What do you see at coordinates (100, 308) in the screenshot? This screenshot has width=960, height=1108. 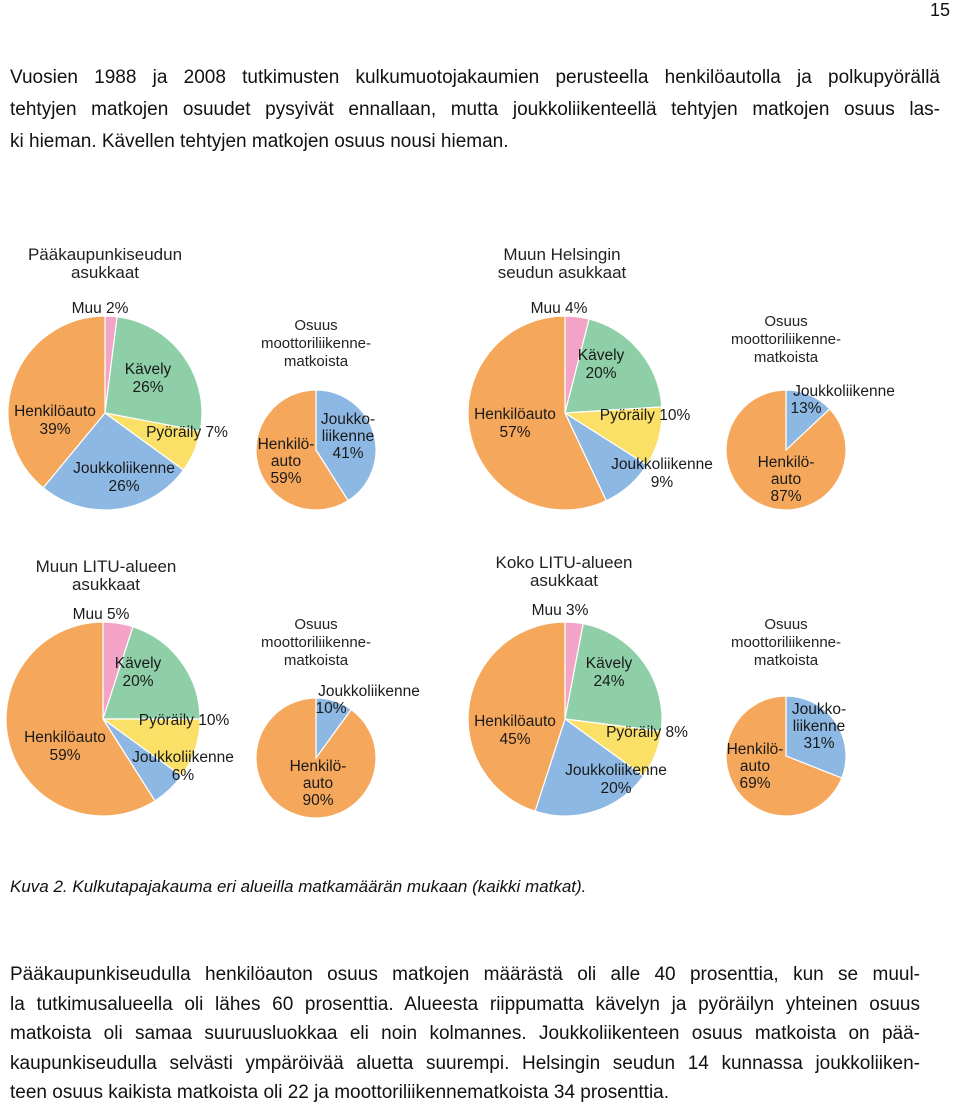 I see `slice-label-muu: Muu 2%` at bounding box center [100, 308].